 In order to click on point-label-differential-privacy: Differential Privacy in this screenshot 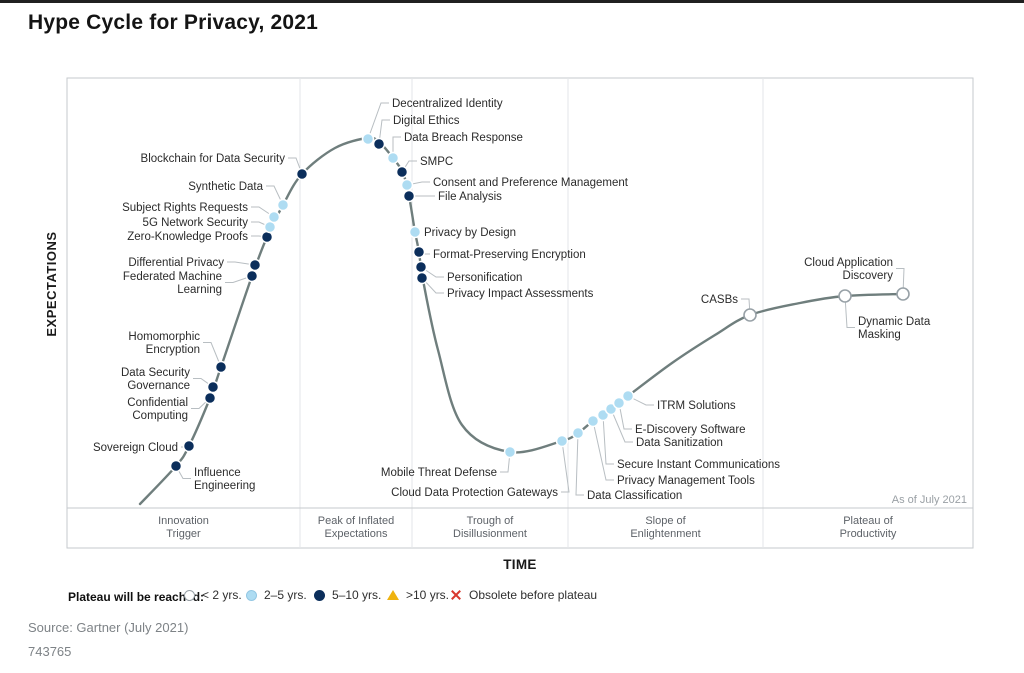, I will do `click(176, 263)`.